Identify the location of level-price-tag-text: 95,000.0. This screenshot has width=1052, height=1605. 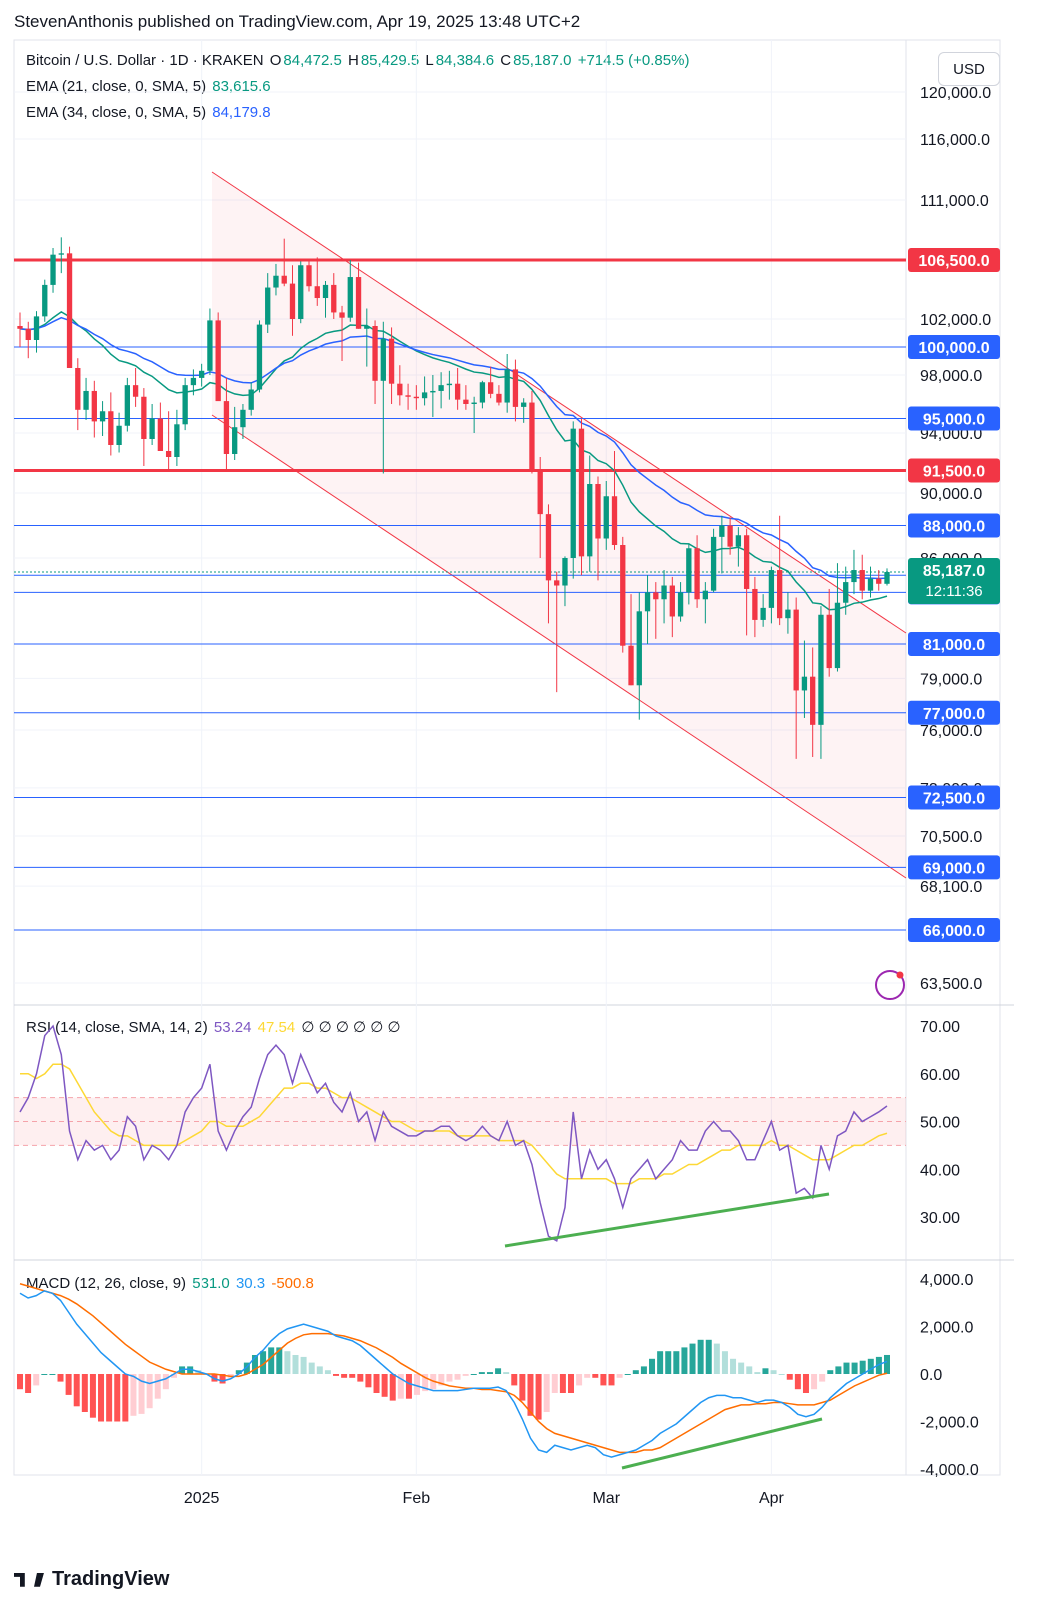
(954, 420).